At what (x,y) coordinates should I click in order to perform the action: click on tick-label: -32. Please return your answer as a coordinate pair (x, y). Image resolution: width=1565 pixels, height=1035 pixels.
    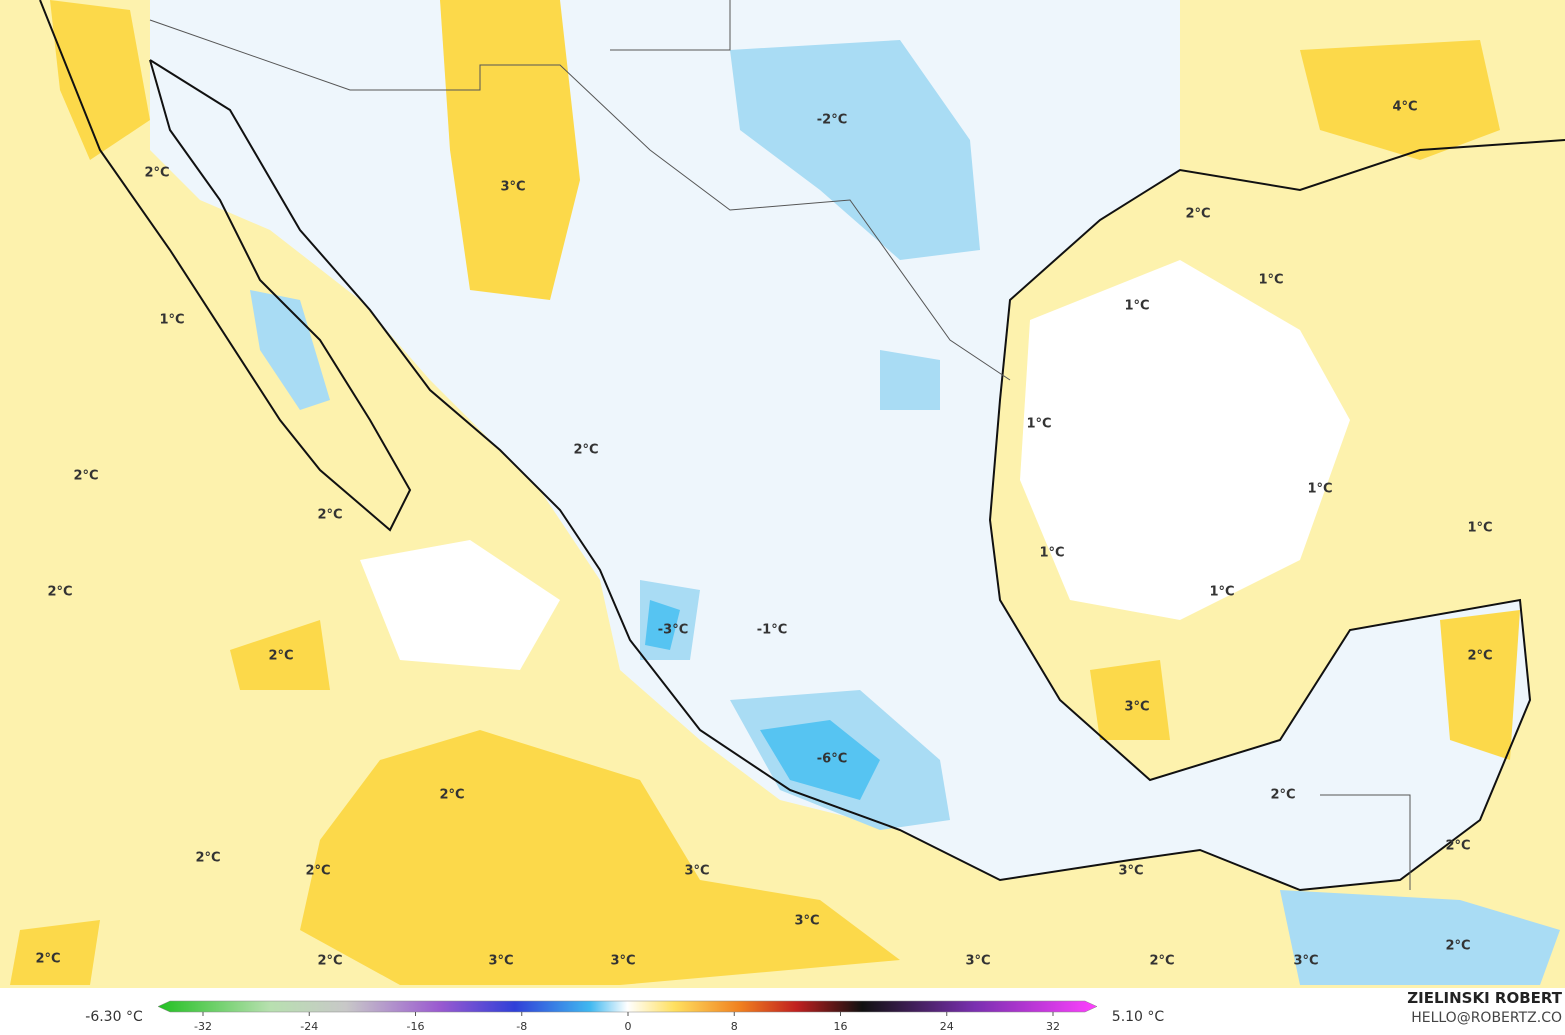
    Looking at the image, I should click on (203, 1026).